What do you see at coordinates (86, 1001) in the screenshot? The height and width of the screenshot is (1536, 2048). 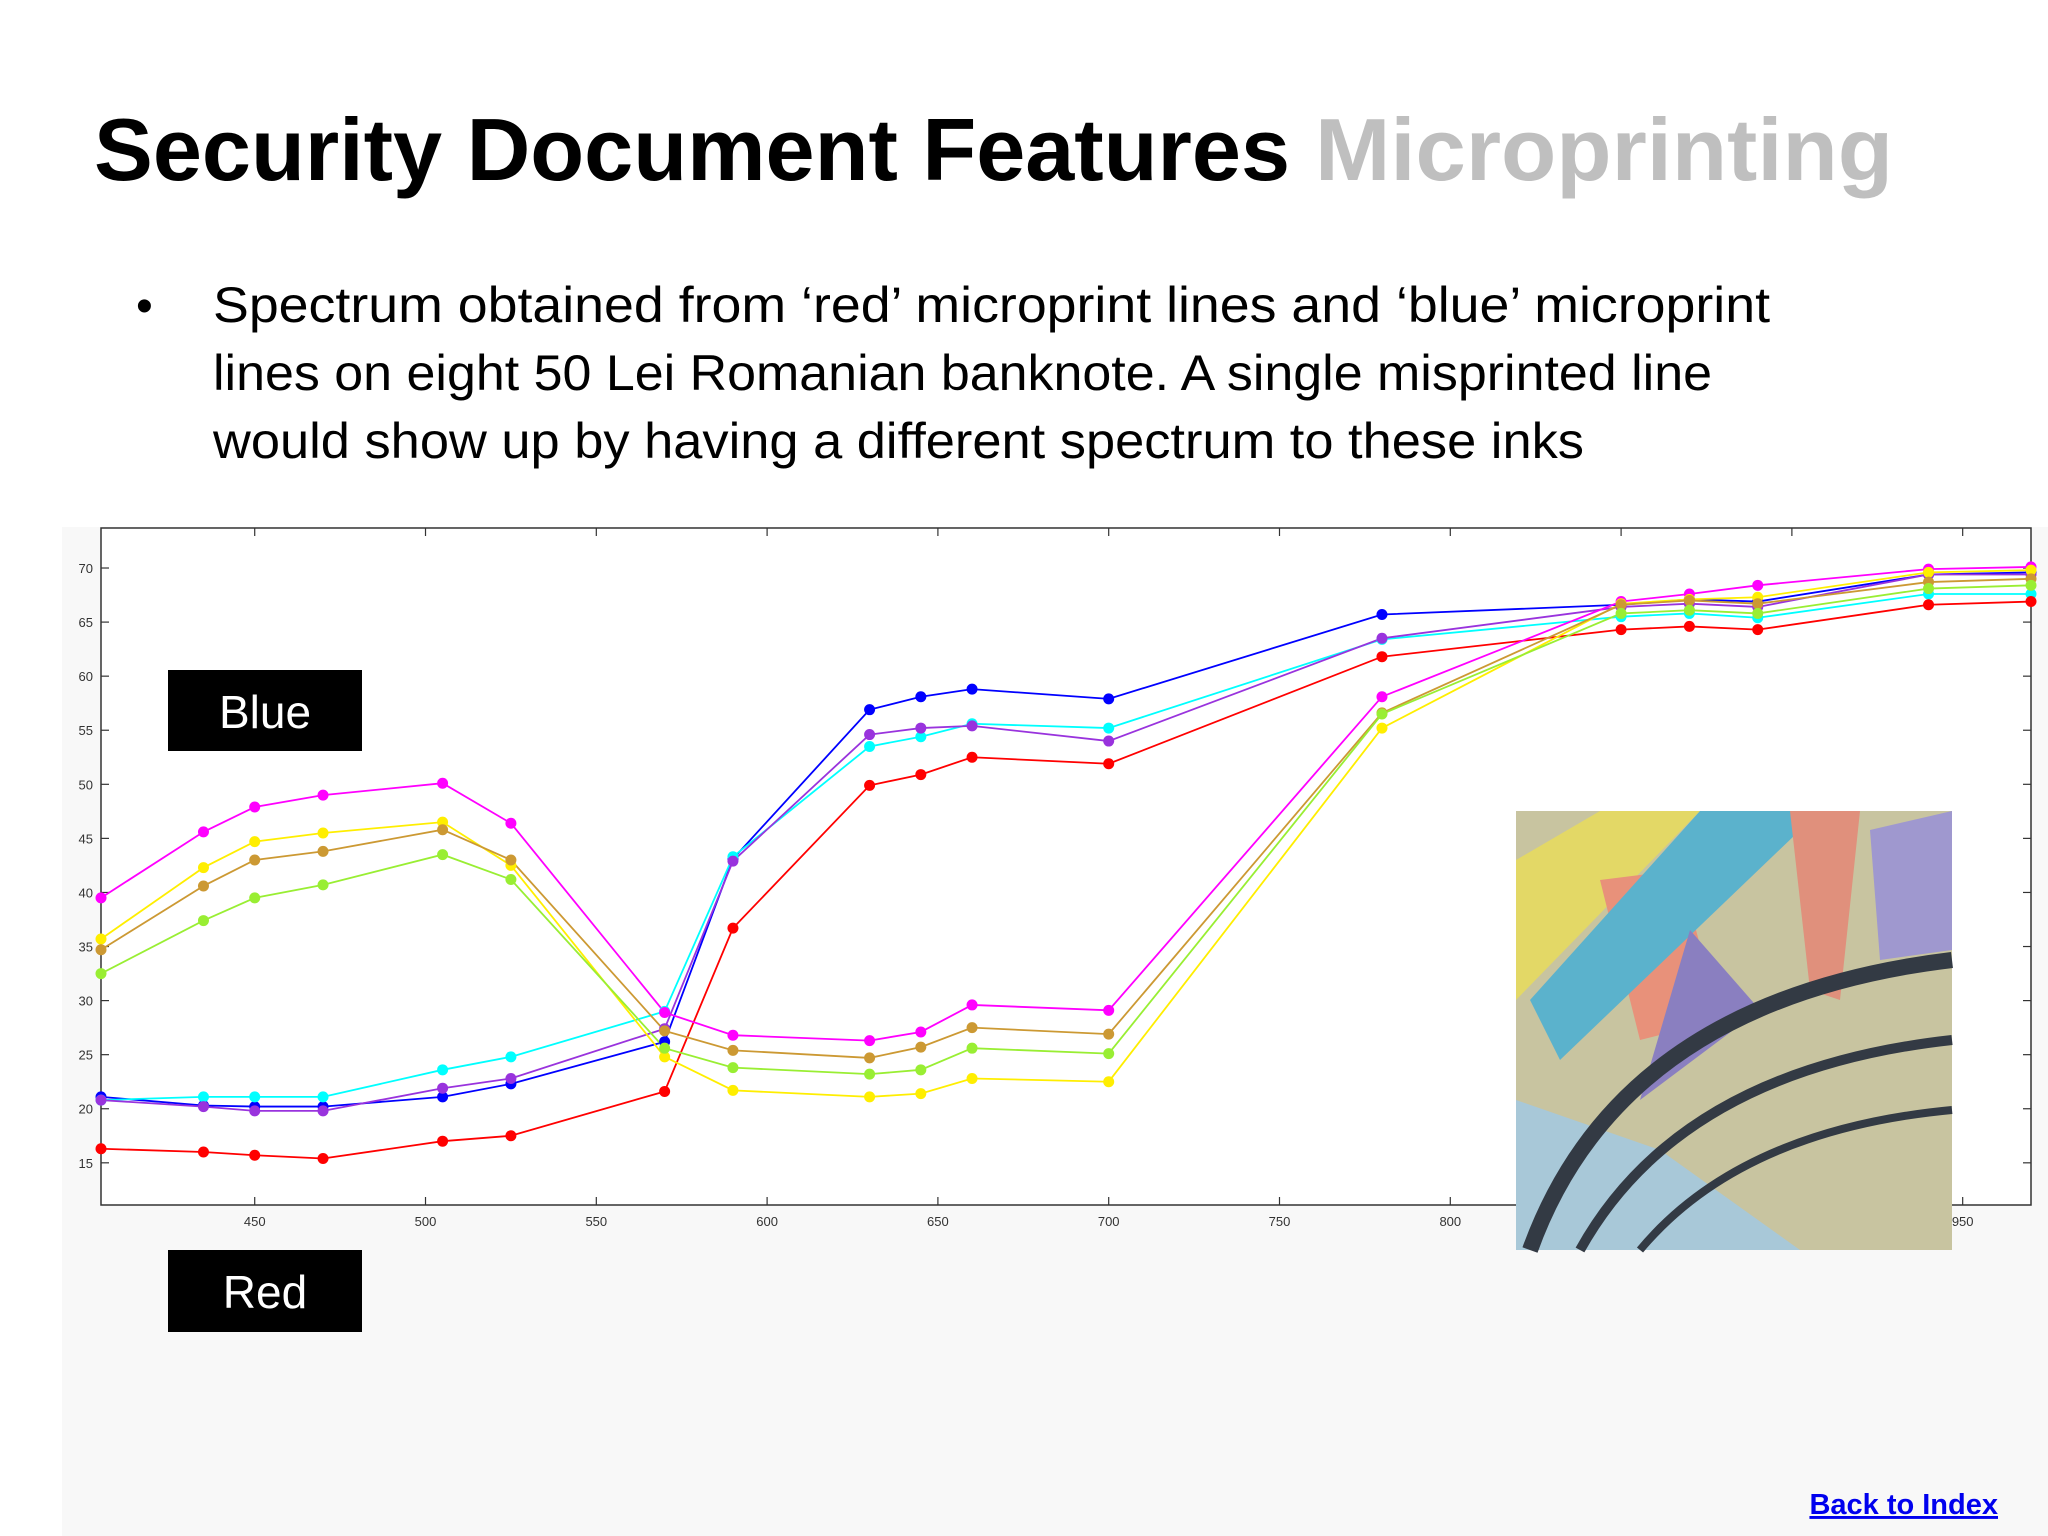 I see `y-tick-label: 30` at bounding box center [86, 1001].